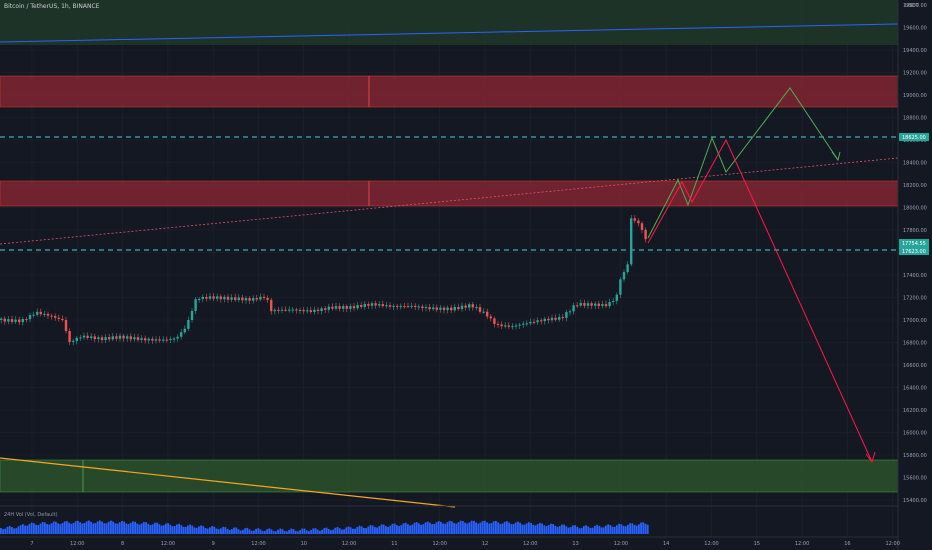 This screenshot has width=932, height=550. What do you see at coordinates (836, 156) in the screenshot?
I see `projection-arrowhead-green` at bounding box center [836, 156].